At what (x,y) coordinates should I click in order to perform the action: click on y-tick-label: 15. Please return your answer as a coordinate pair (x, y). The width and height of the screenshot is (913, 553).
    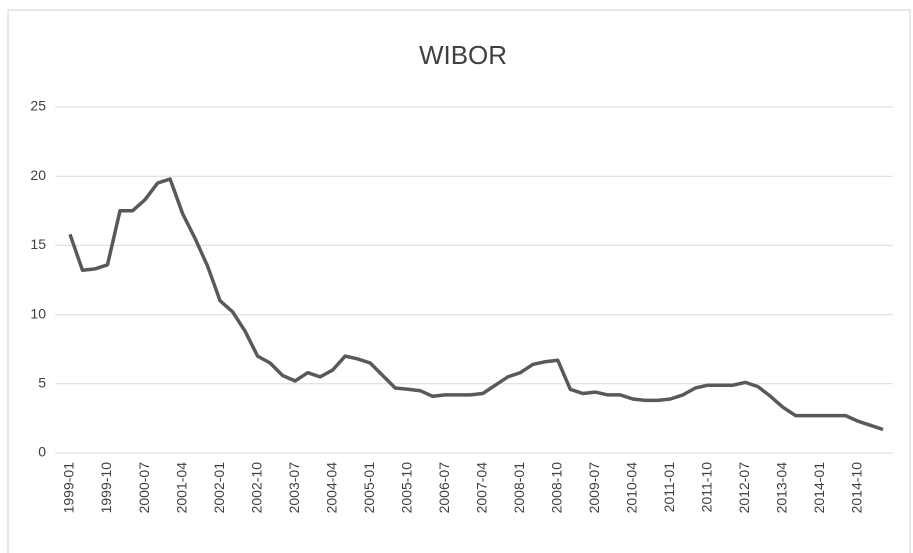
    Looking at the image, I should click on (38, 244).